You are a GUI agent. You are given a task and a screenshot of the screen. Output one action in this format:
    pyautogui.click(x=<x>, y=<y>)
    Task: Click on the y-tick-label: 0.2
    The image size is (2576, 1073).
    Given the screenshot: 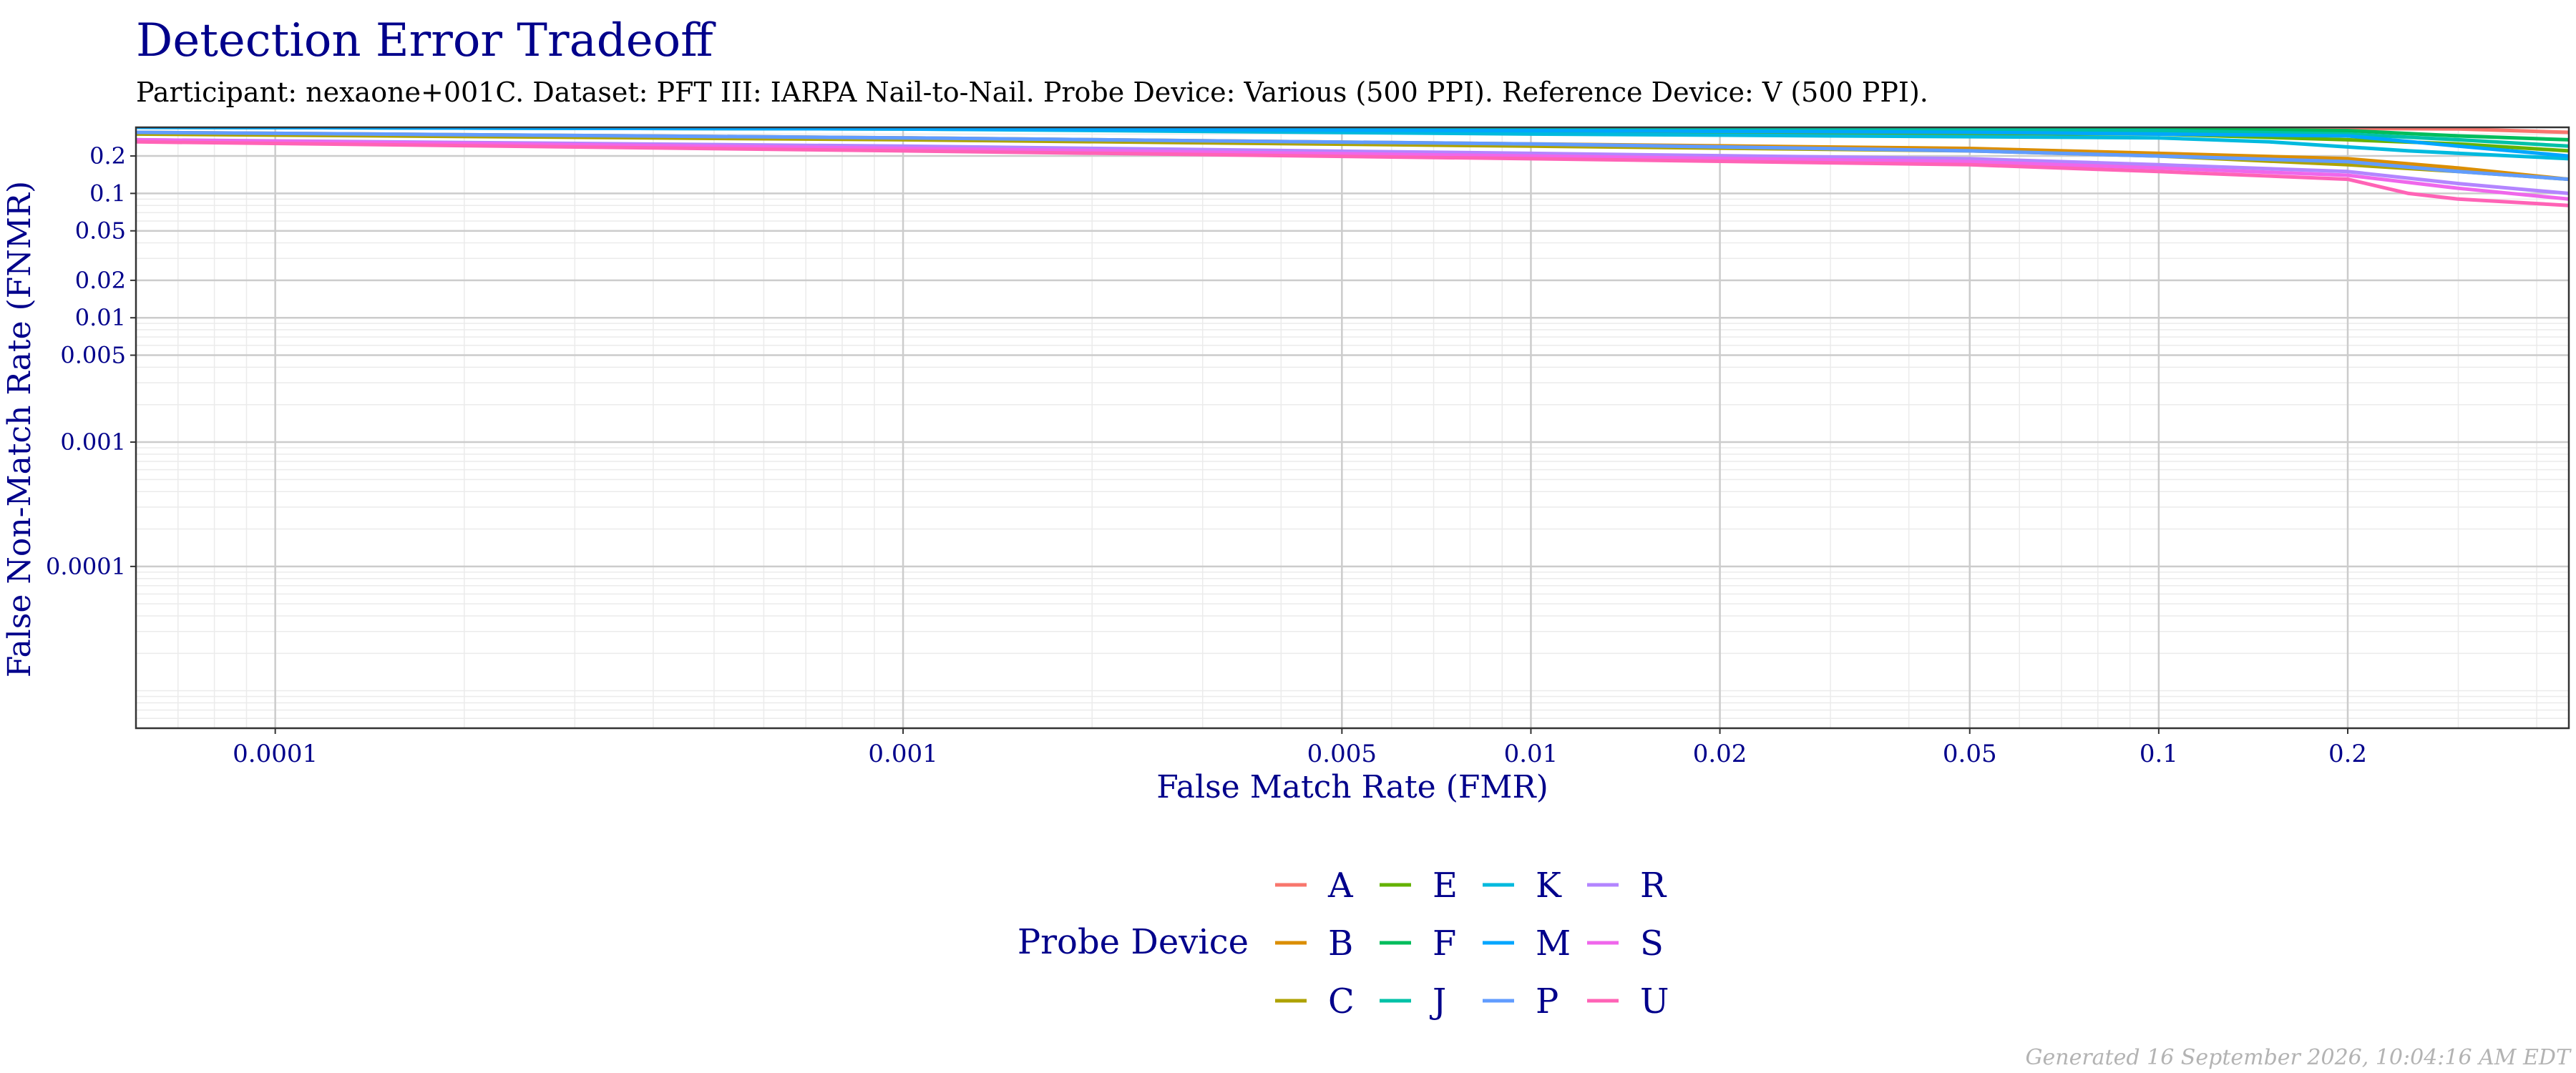 What is the action you would take?
    pyautogui.click(x=107, y=156)
    